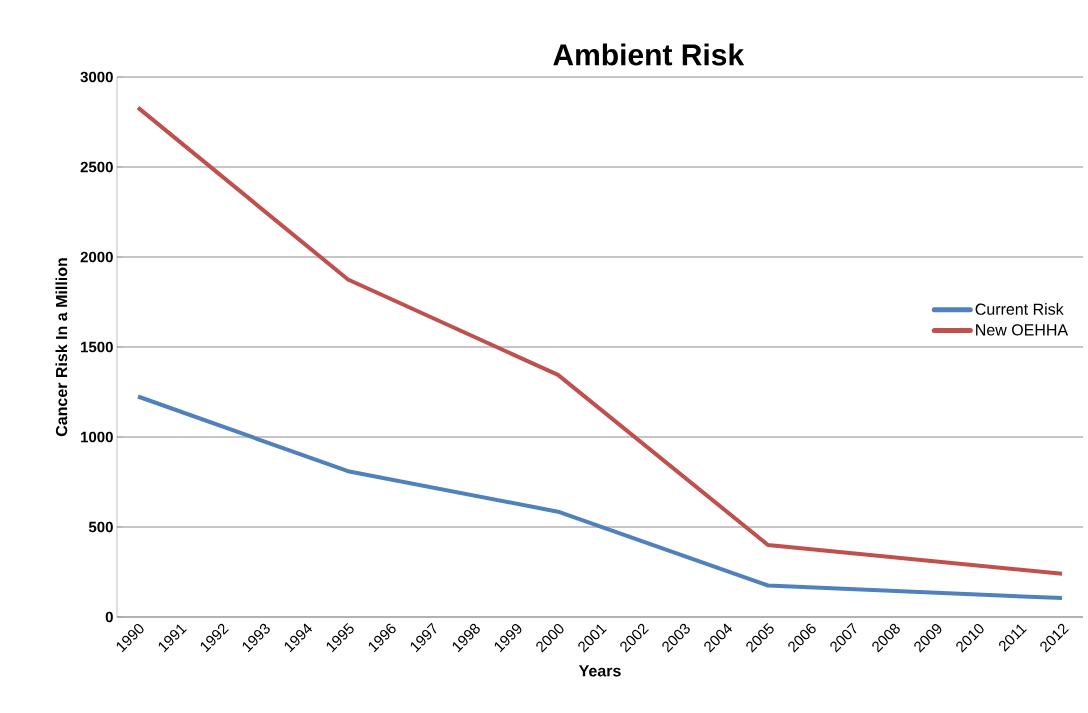 This screenshot has width=1088, height=713. Describe the element at coordinates (97, 437) in the screenshot. I see `y-tick-label: 1000` at that location.